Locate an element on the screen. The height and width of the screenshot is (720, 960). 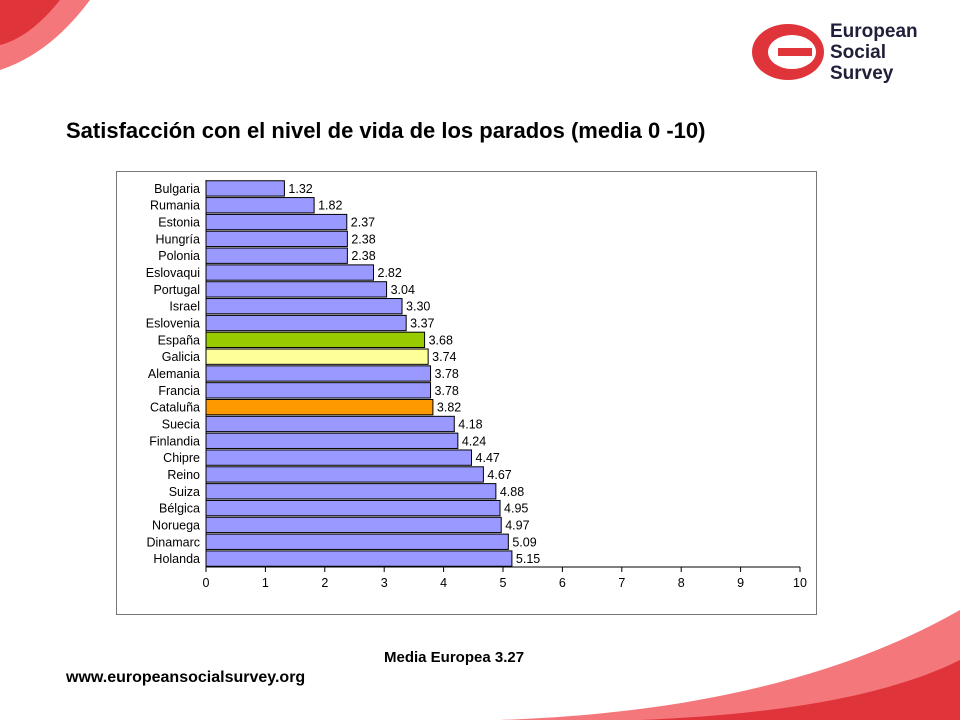
european-average-note: Media Europea 3.27 is located at coordinates (454, 657).